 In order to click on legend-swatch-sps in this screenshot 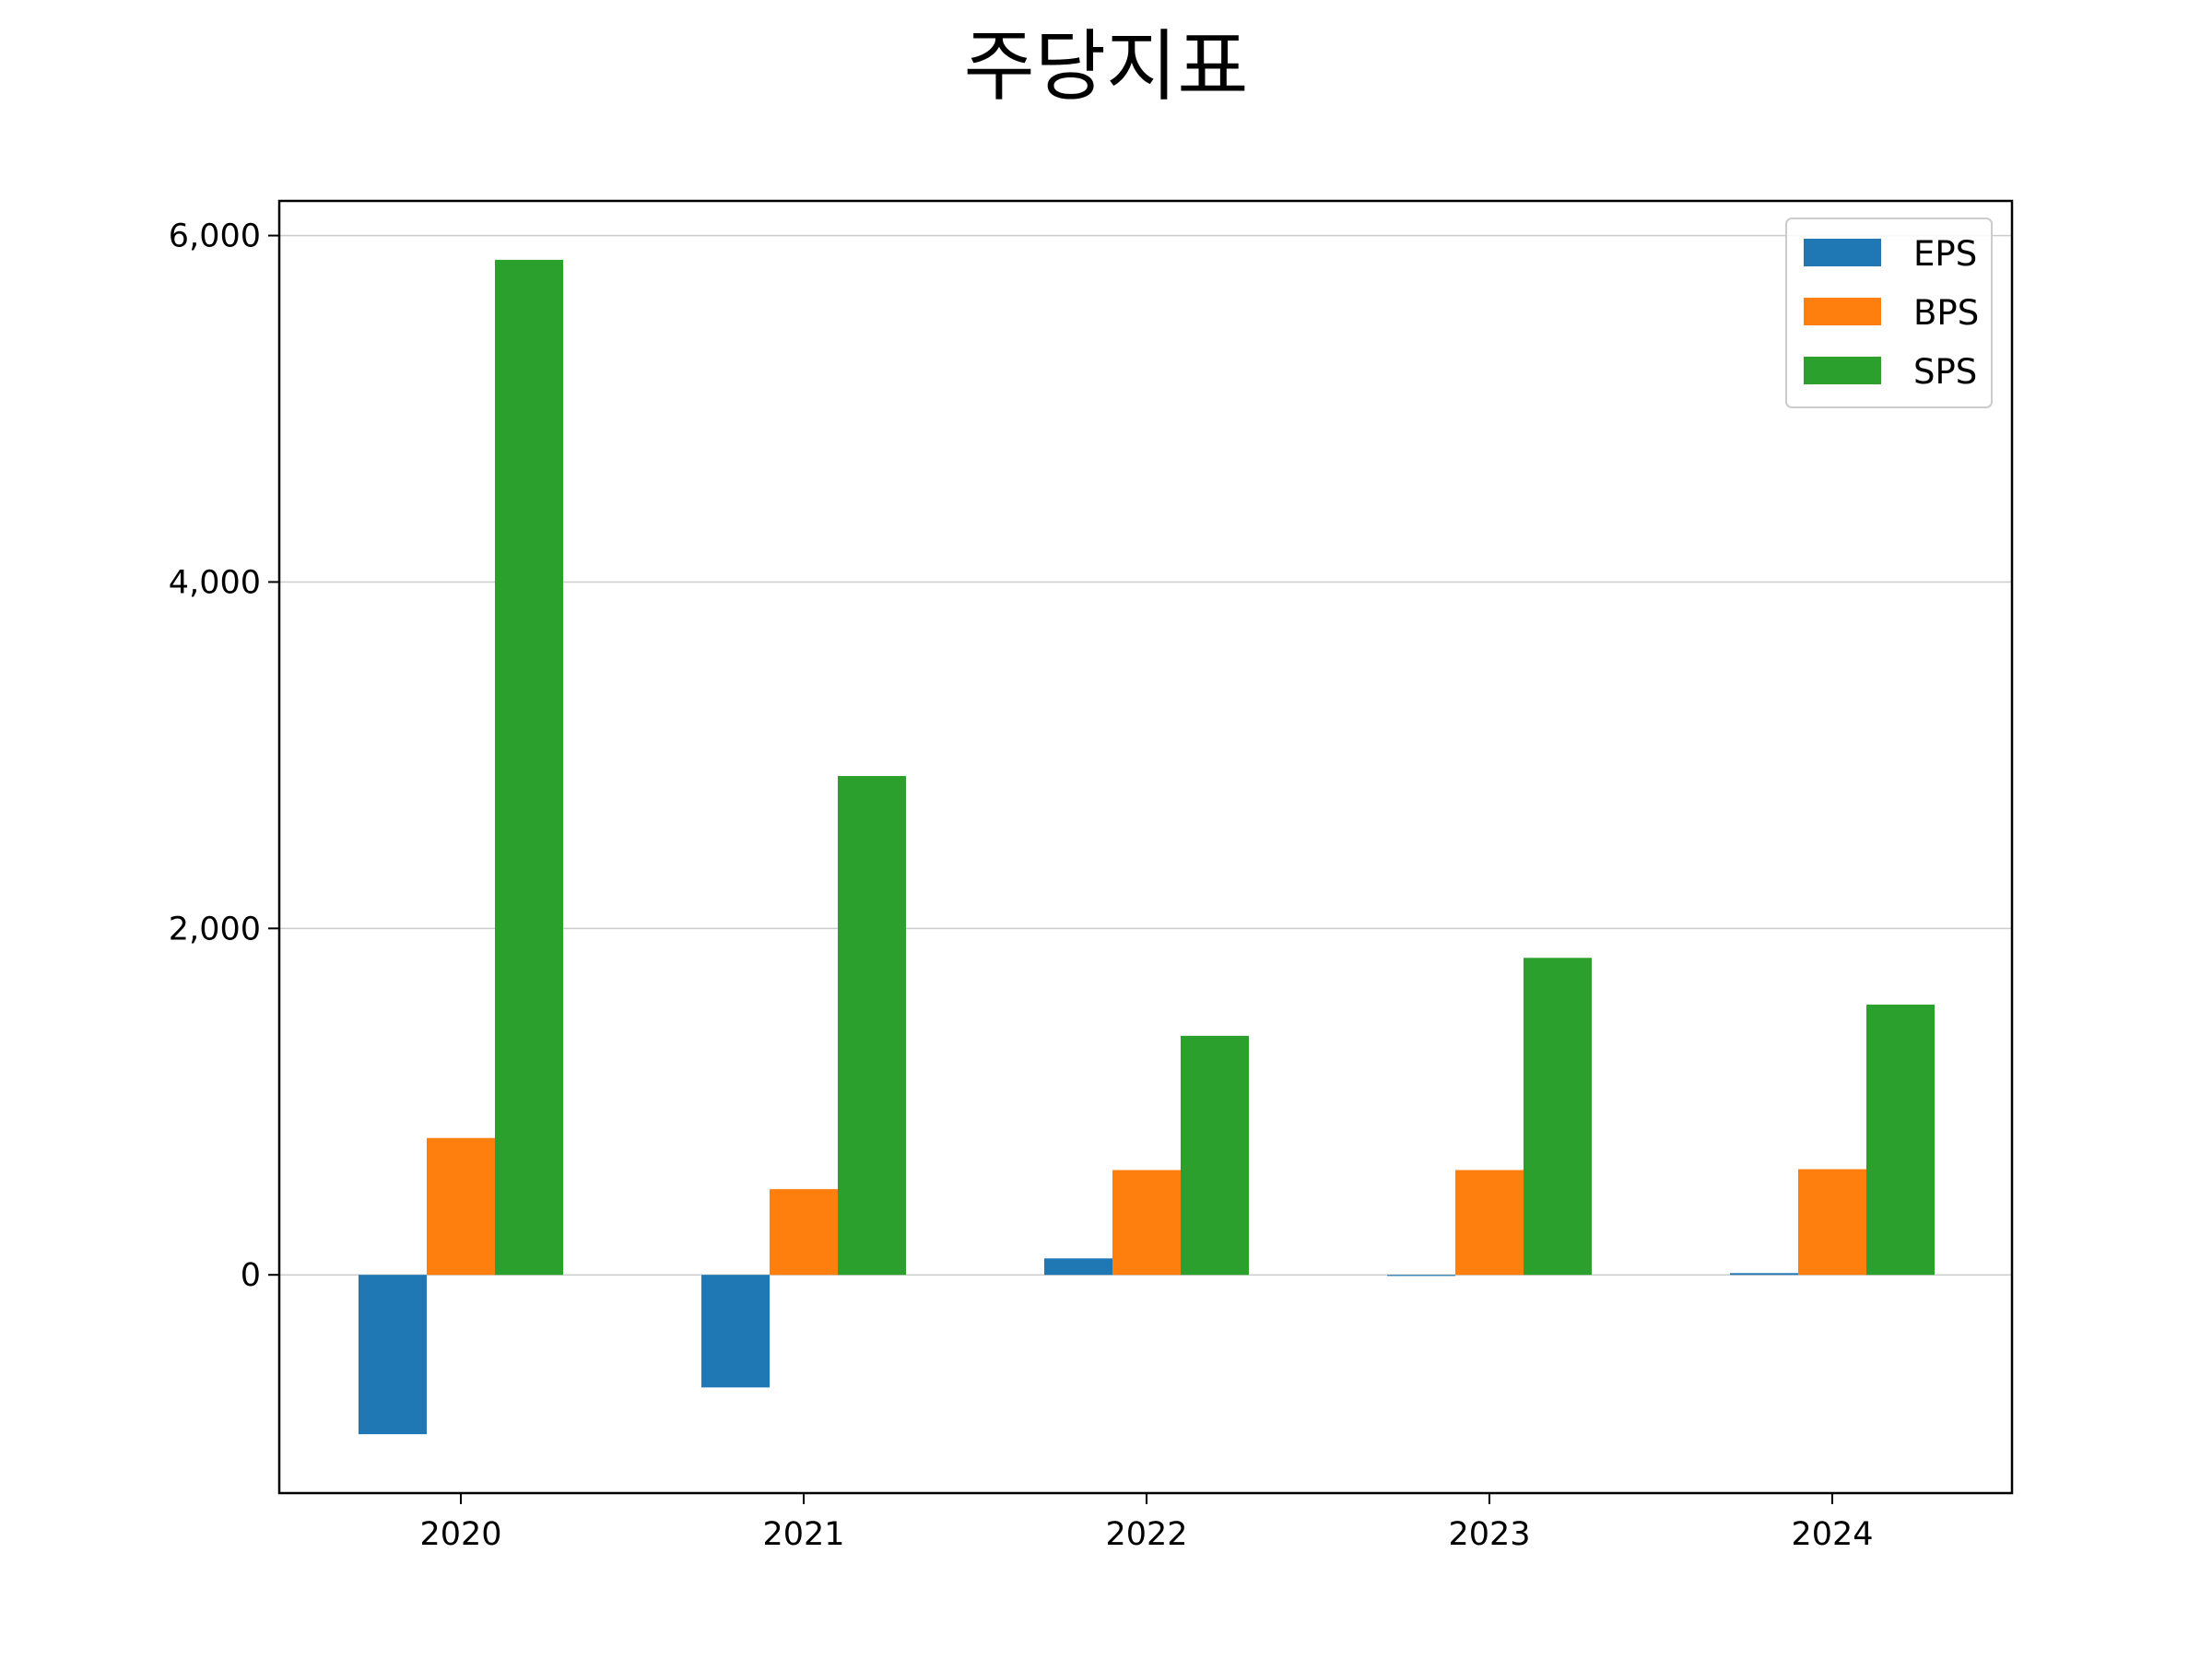, I will do `click(1842, 370)`.